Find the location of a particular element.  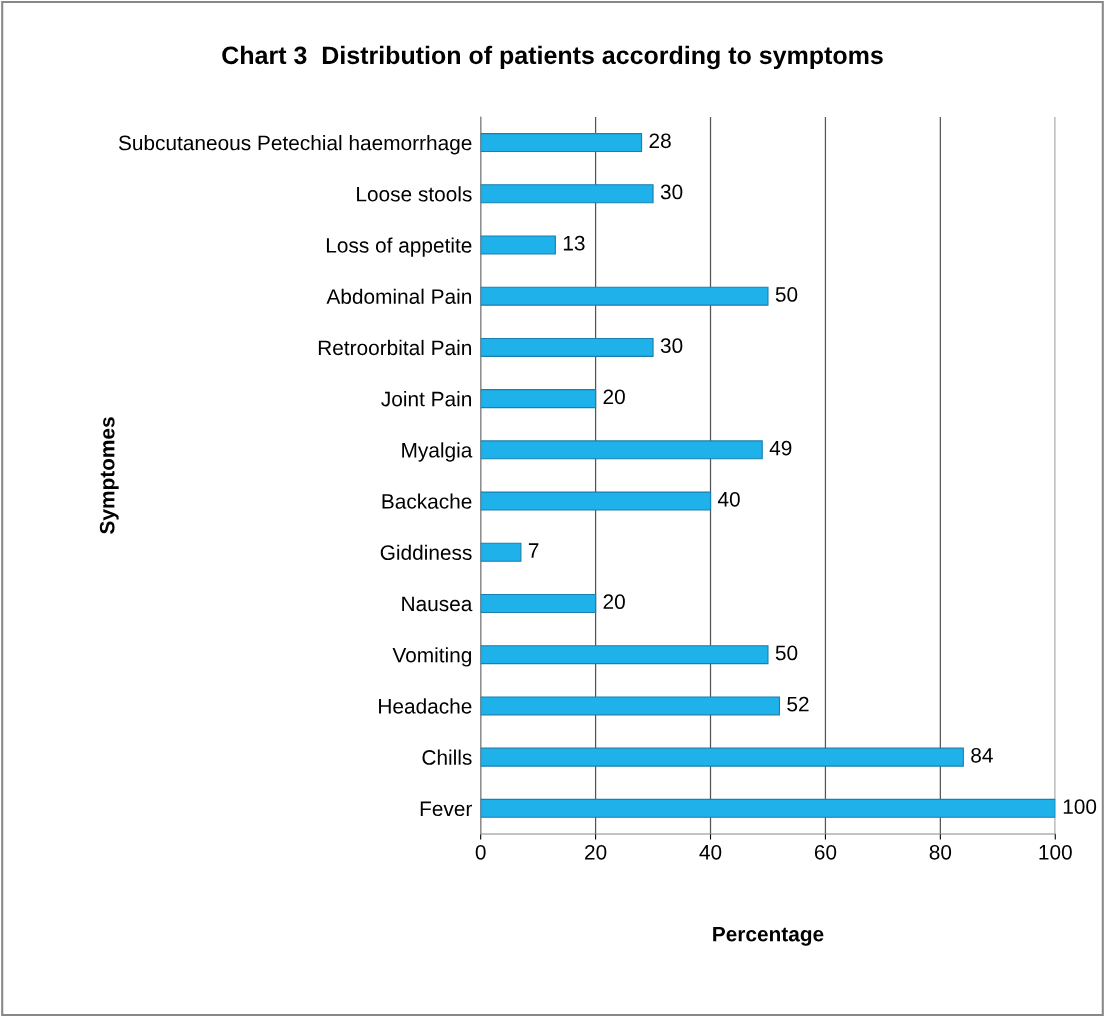

data-label: 28 is located at coordinates (660, 141).